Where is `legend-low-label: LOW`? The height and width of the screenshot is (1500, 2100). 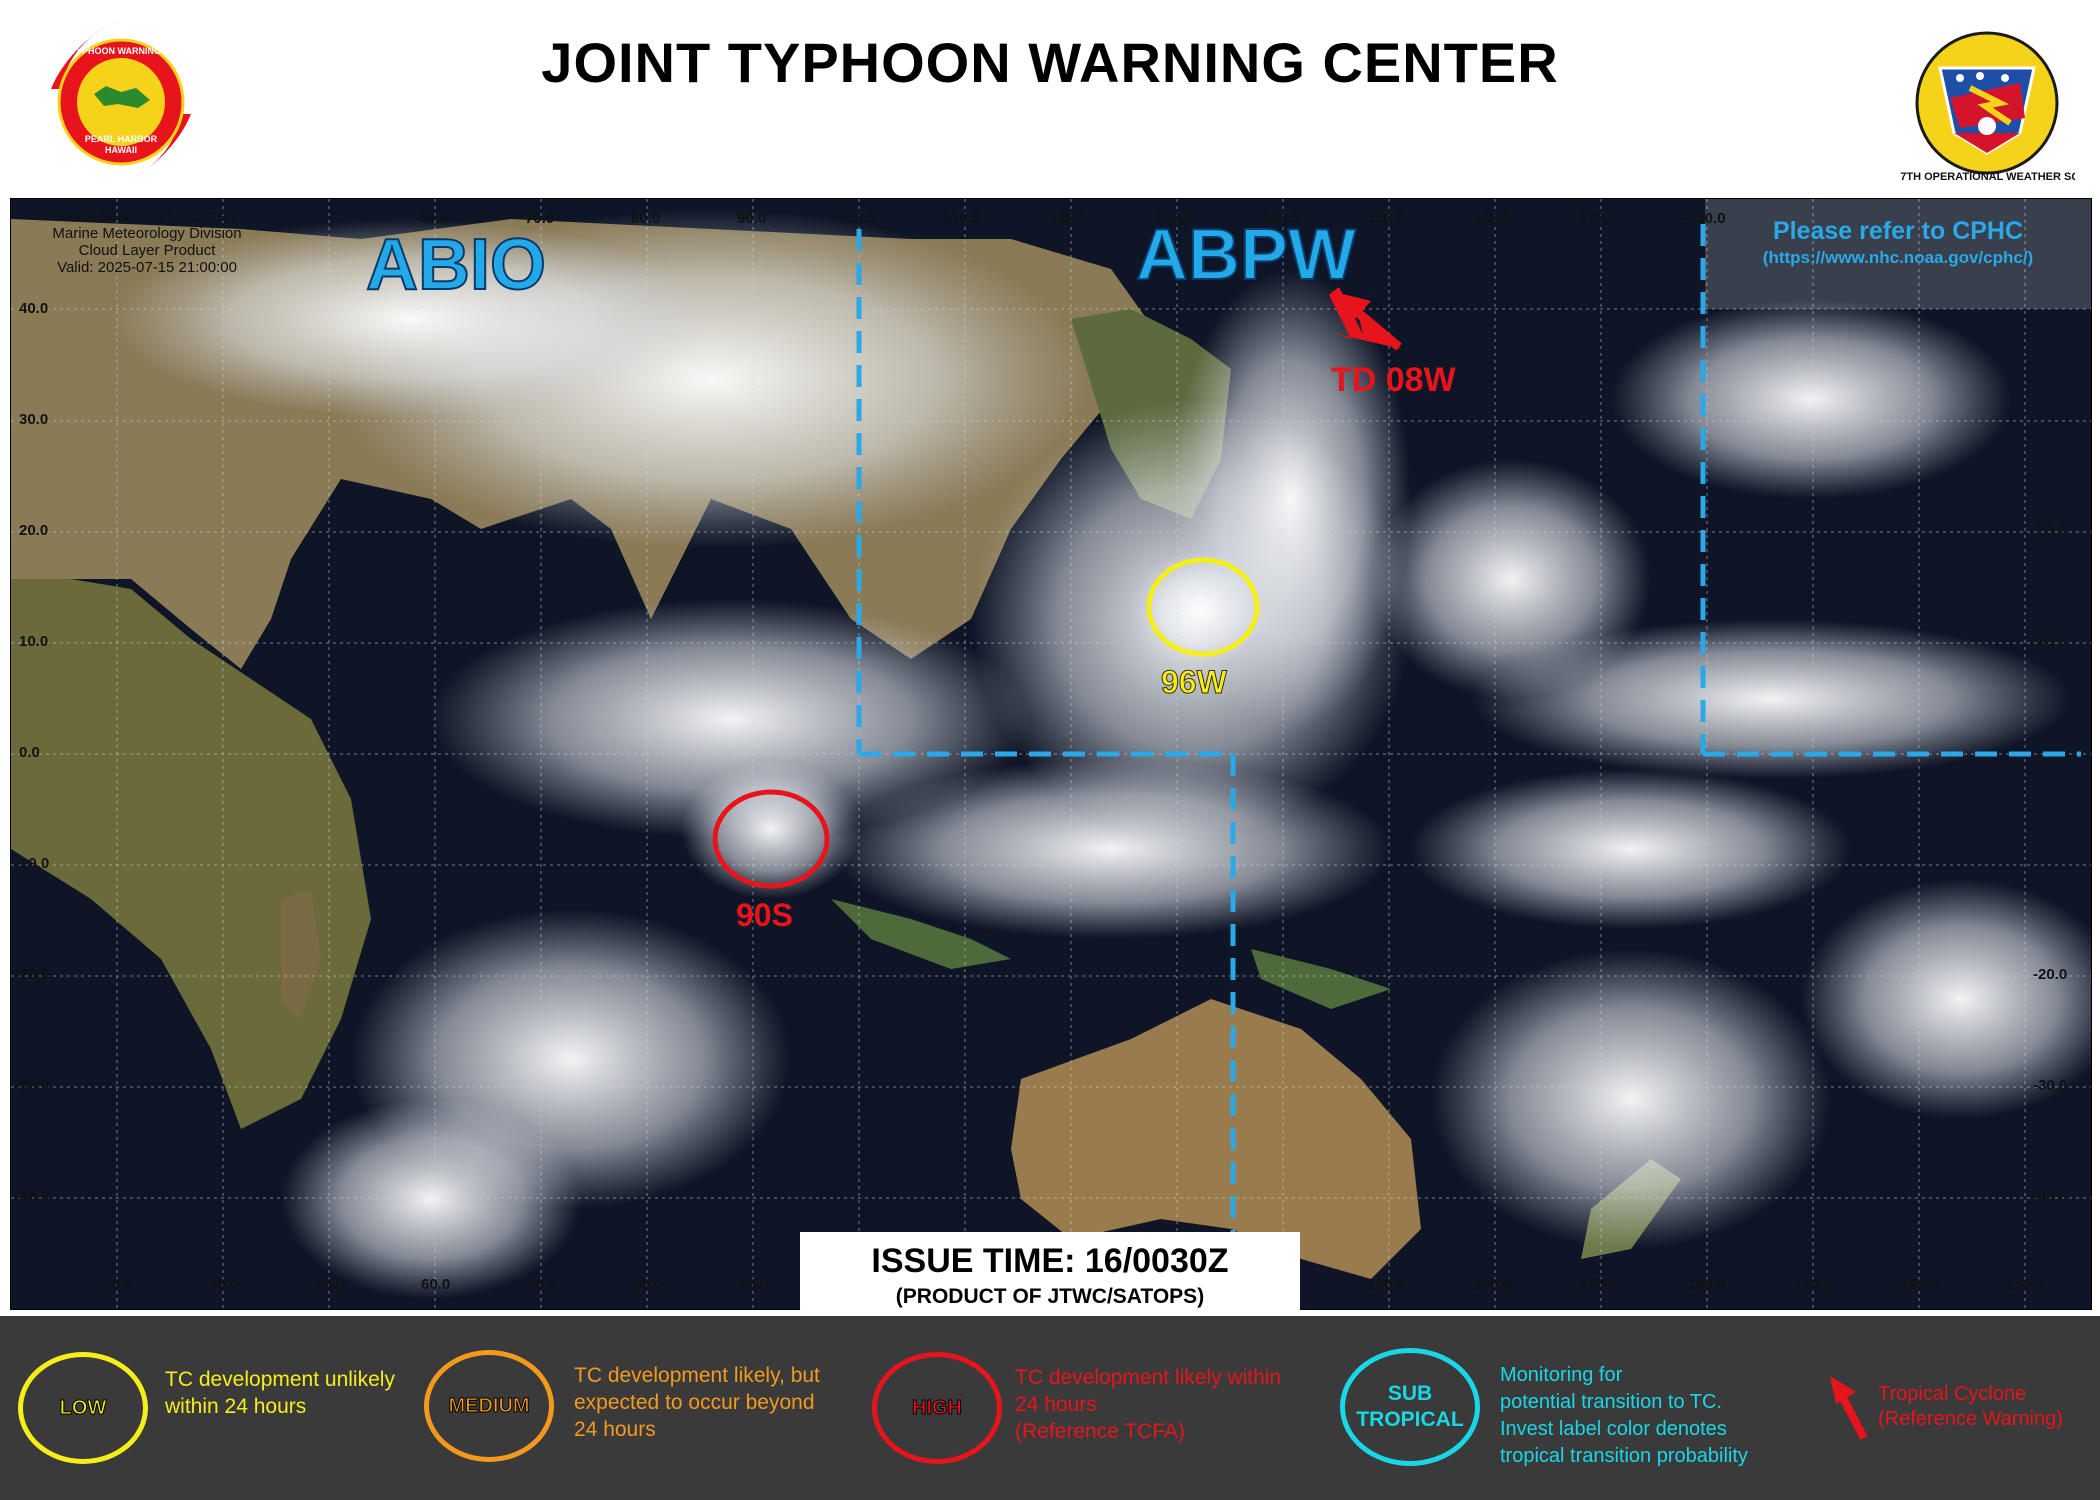
legend-low-label: LOW is located at coordinates (83, 1407).